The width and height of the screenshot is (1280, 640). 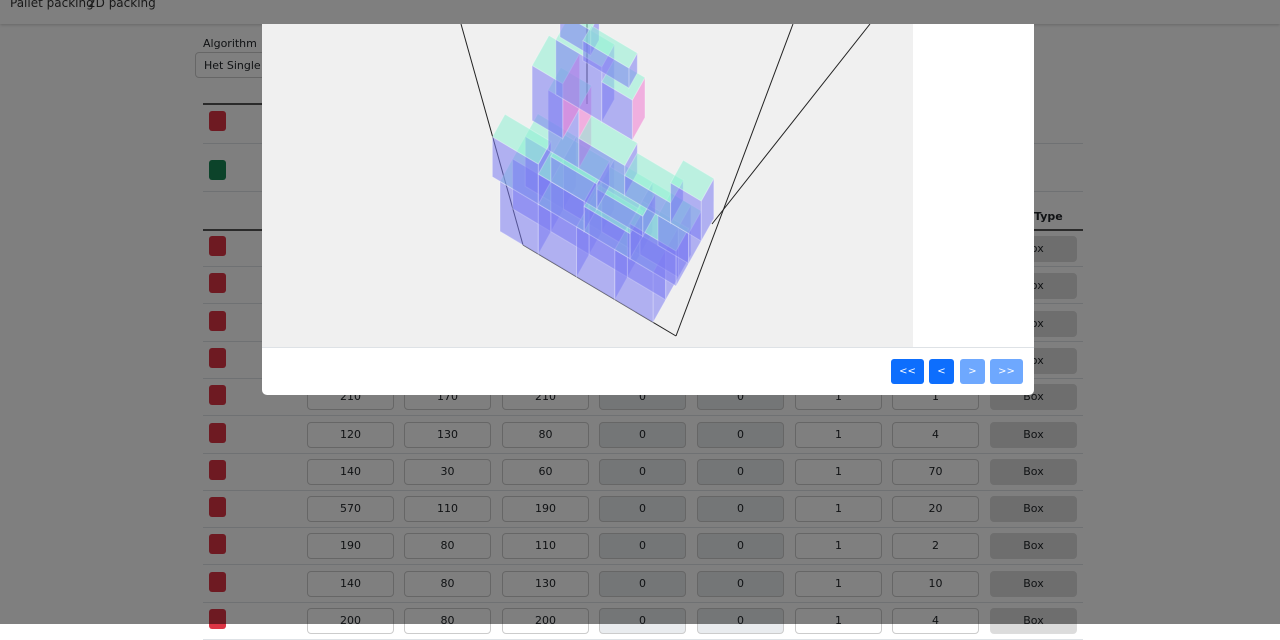 What do you see at coordinates (972, 371) in the screenshot?
I see `next-page-button: >` at bounding box center [972, 371].